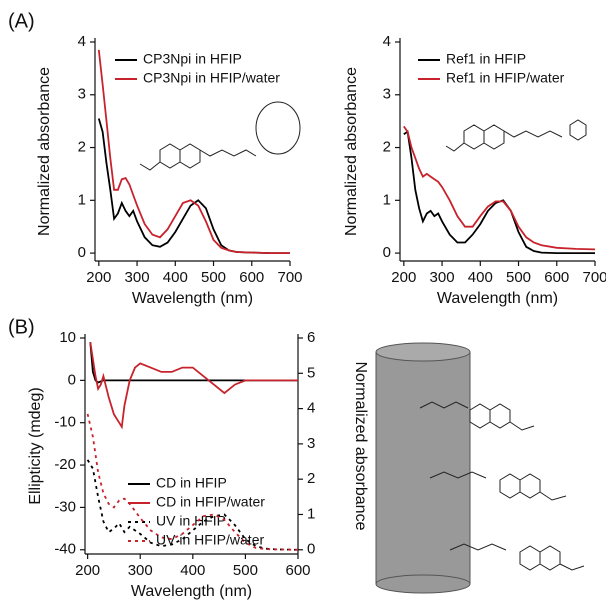  Describe the element at coordinates (21, 327) in the screenshot. I see `panel-label: (B)` at that location.